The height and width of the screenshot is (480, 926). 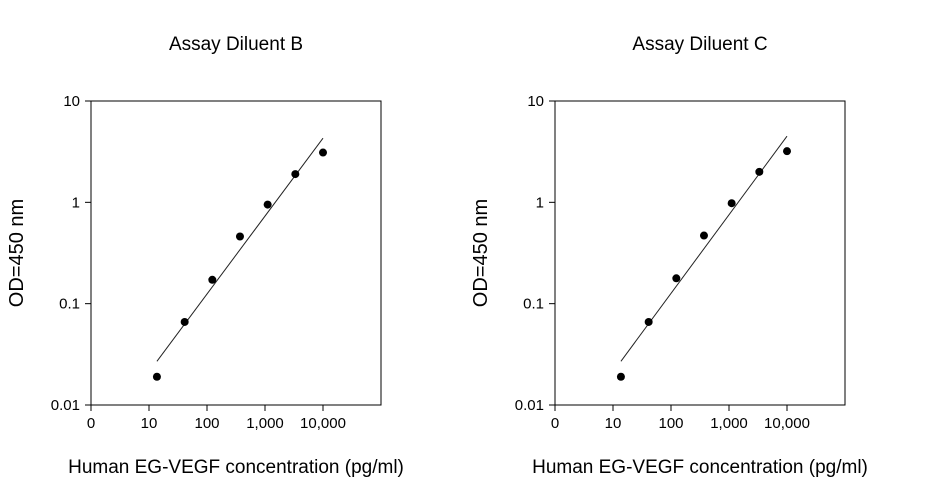 What do you see at coordinates (236, 44) in the screenshot?
I see `chart-title: Assay Diluent B` at bounding box center [236, 44].